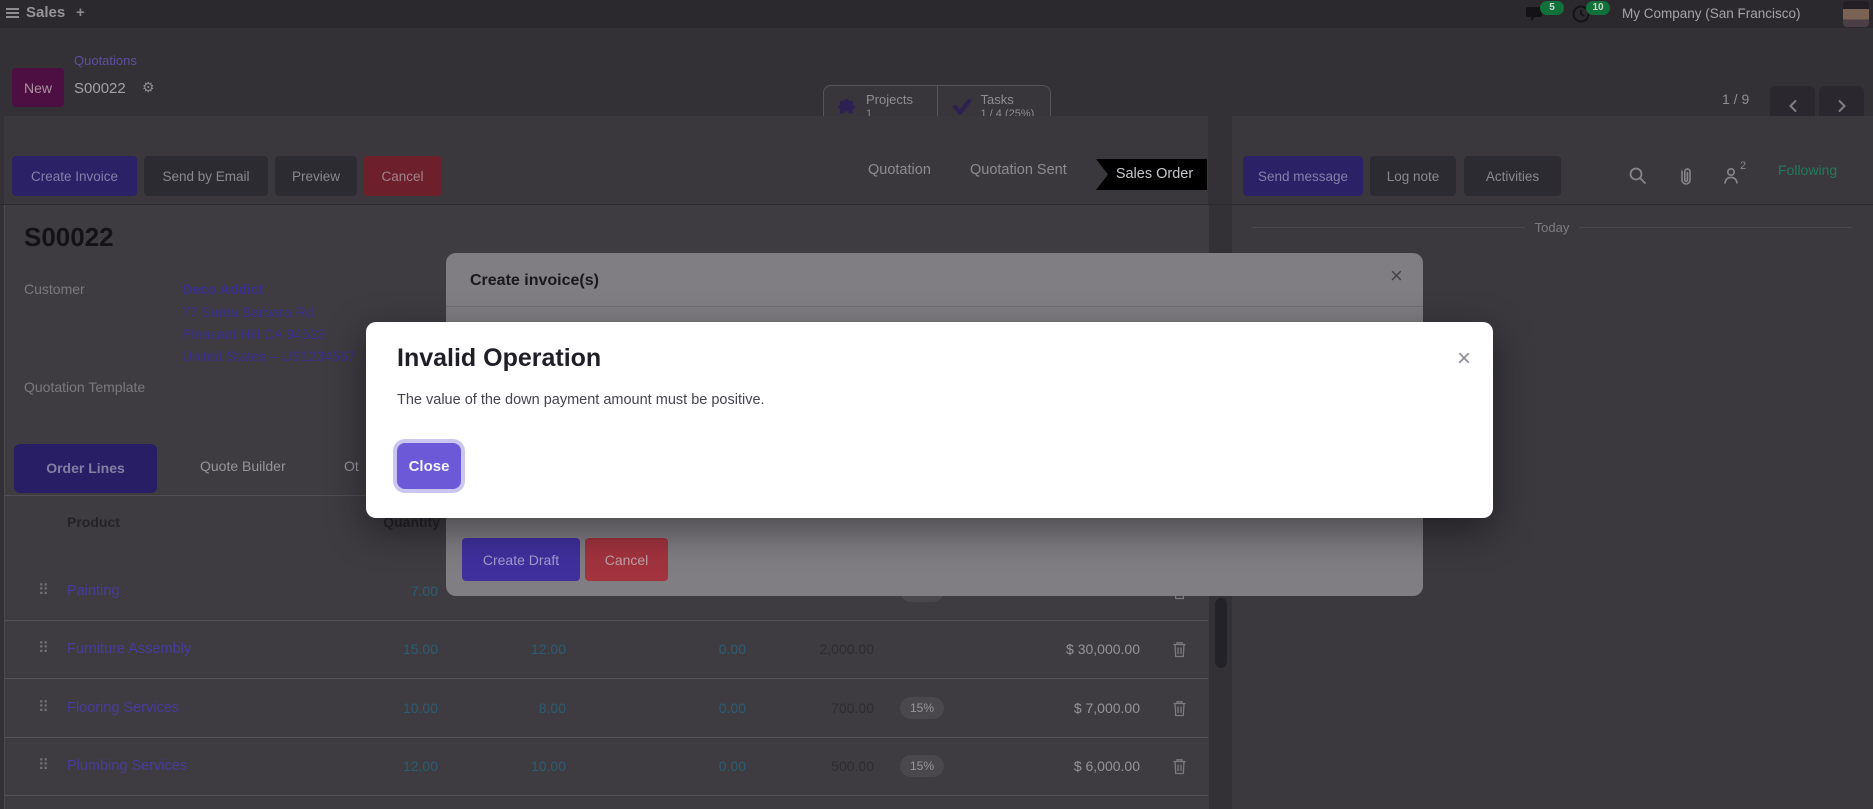  Describe the element at coordinates (869, 113) in the screenshot. I see `projects-count: 1` at that location.